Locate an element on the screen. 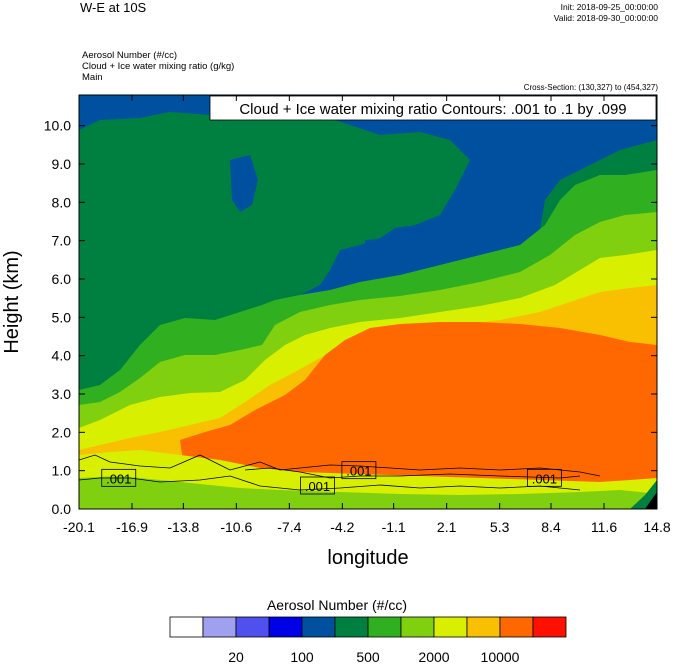  x-tick-label: 8.4 is located at coordinates (551, 527).